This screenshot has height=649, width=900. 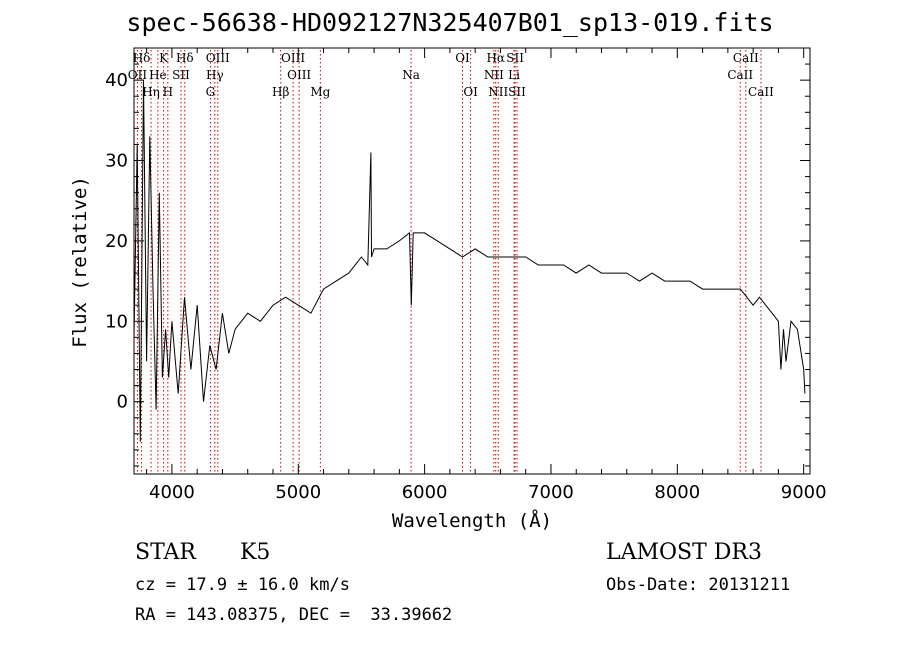 What do you see at coordinates (698, 585) in the screenshot?
I see `obs-date-text: Obs-Date: 20131211` at bounding box center [698, 585].